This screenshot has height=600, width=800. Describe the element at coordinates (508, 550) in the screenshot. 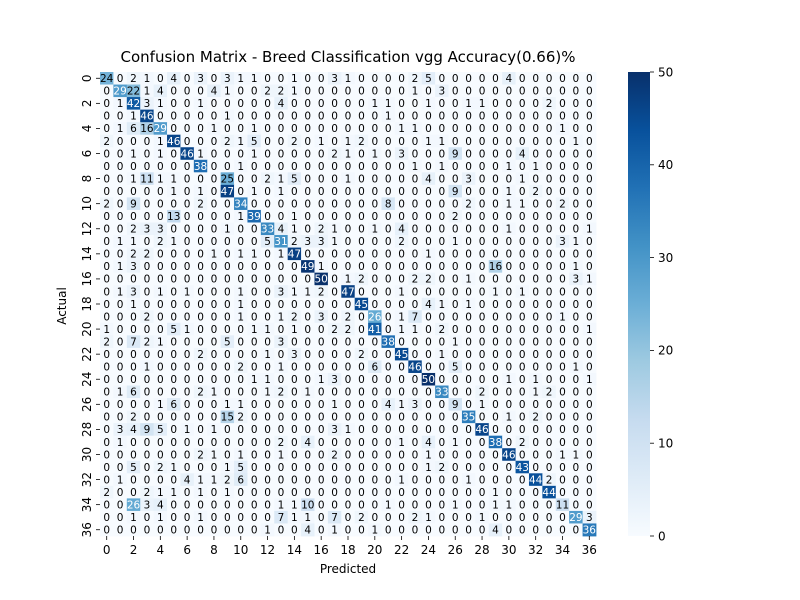

I see `x-tick-label: 30` at that location.